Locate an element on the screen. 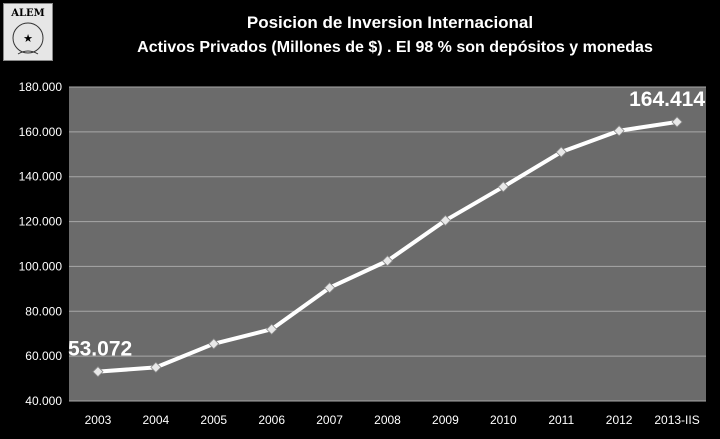 This screenshot has width=720, height=439. y-tick-label: 80.000 is located at coordinates (43, 311).